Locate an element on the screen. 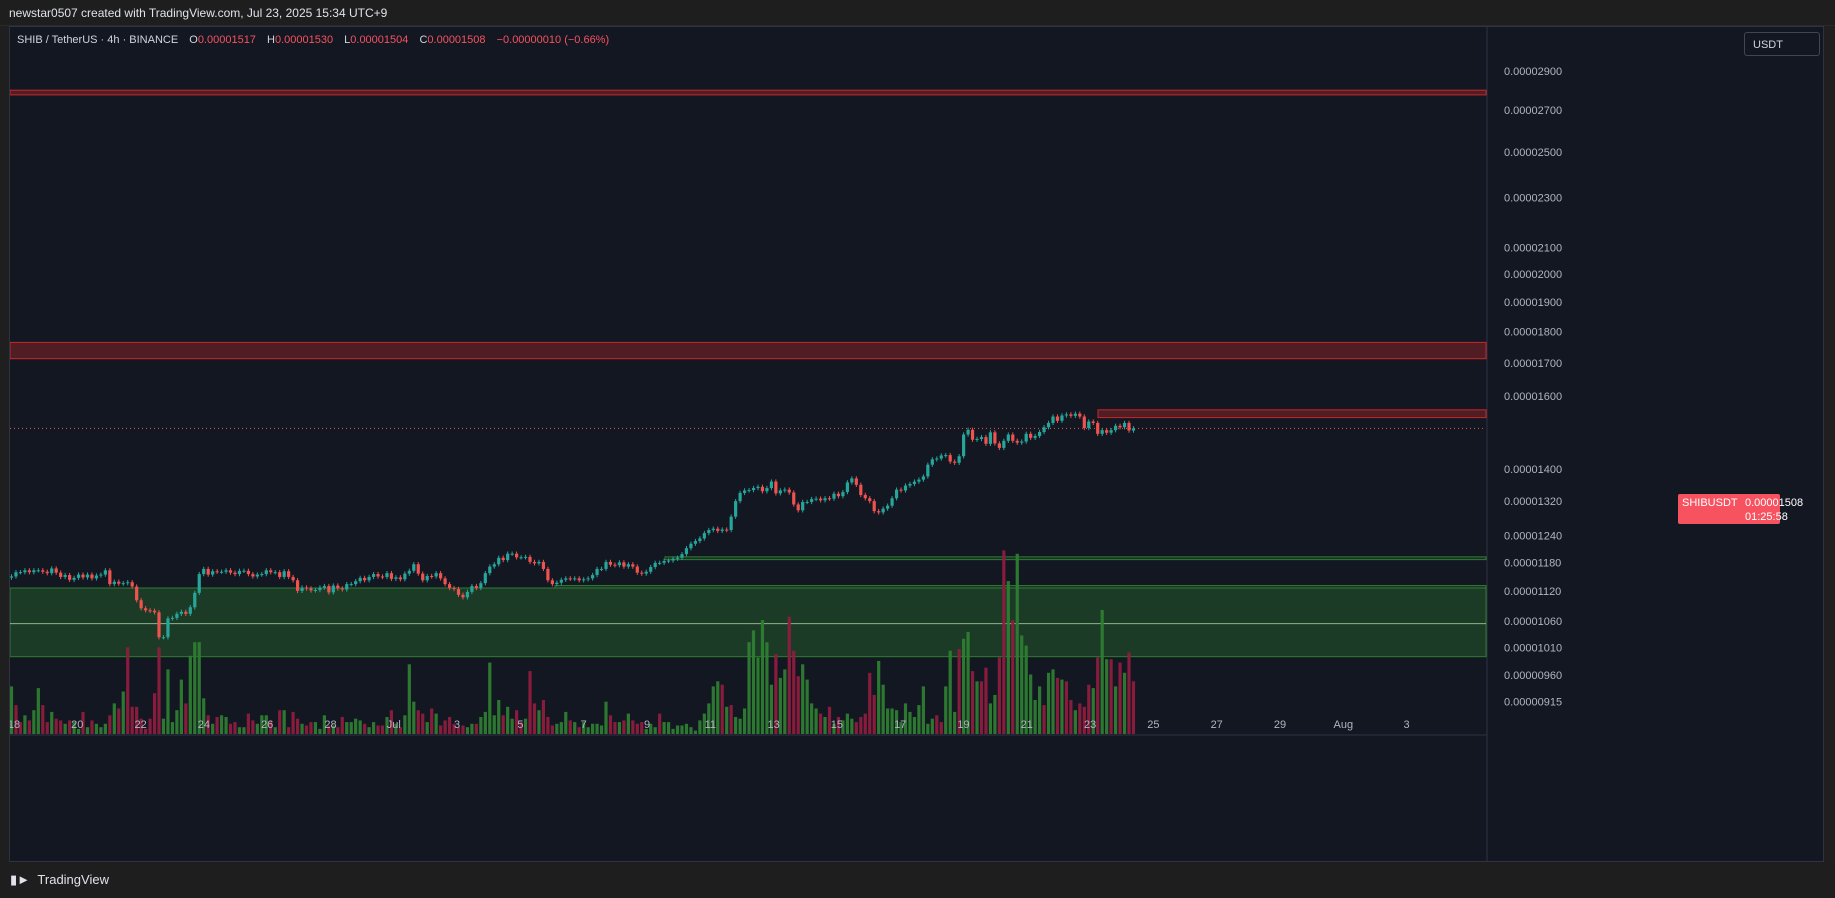  x-tick-label: 28 is located at coordinates (330, 725).